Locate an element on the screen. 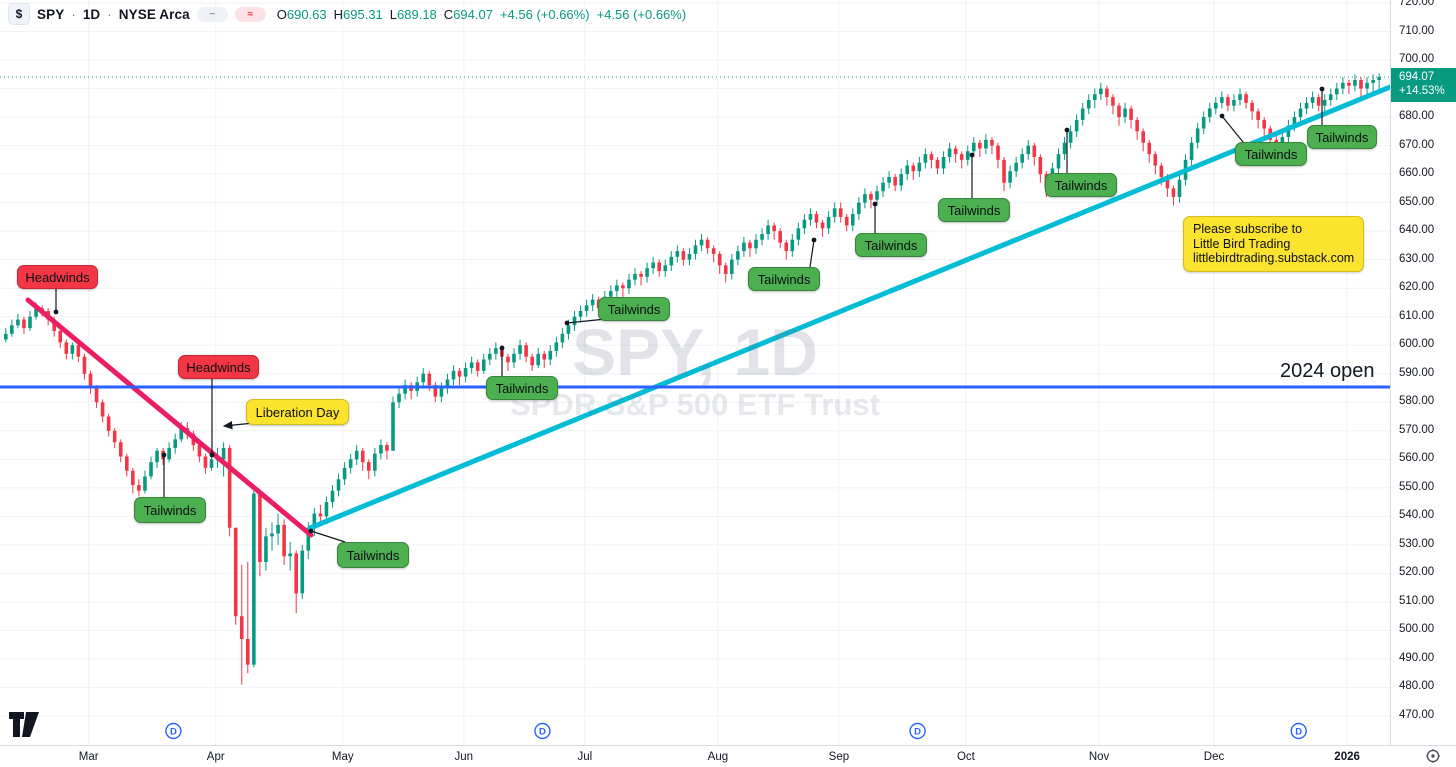  time-axis-label: 2026 is located at coordinates (1347, 757).